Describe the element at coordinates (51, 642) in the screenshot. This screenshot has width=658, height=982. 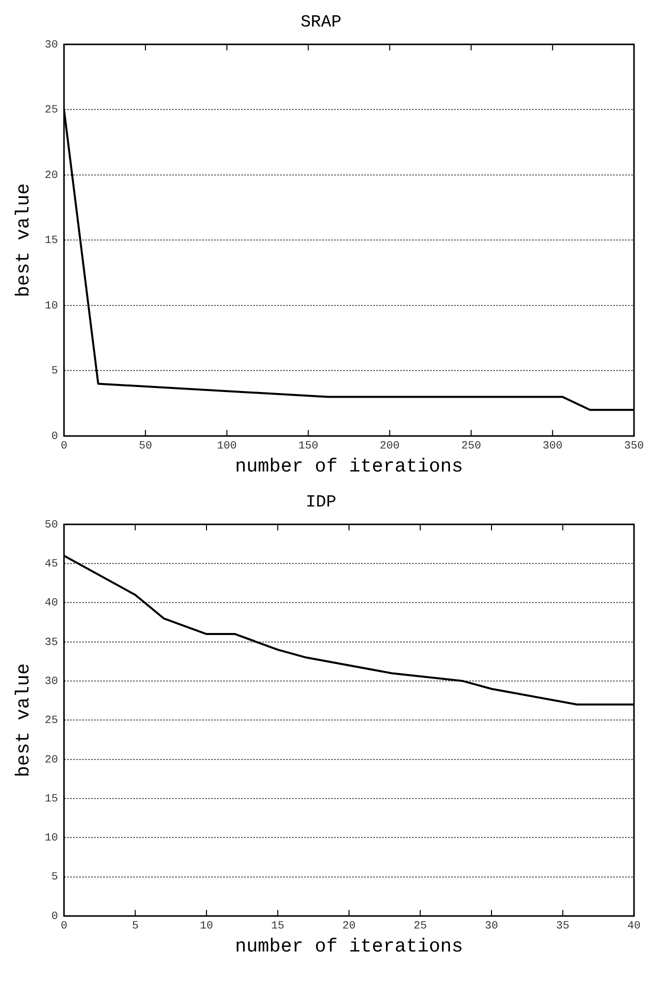
I see `y-tick-label: 35` at that location.